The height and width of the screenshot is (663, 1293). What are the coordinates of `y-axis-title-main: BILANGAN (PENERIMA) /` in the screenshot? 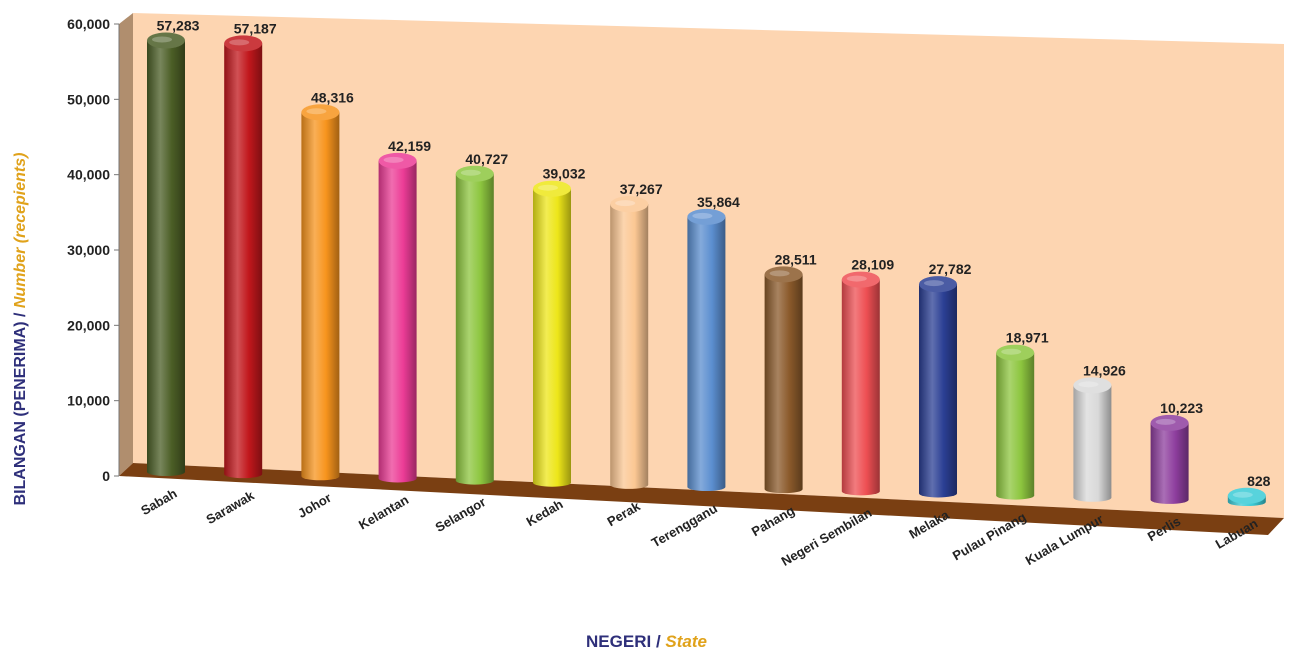 It's located at (20, 407).